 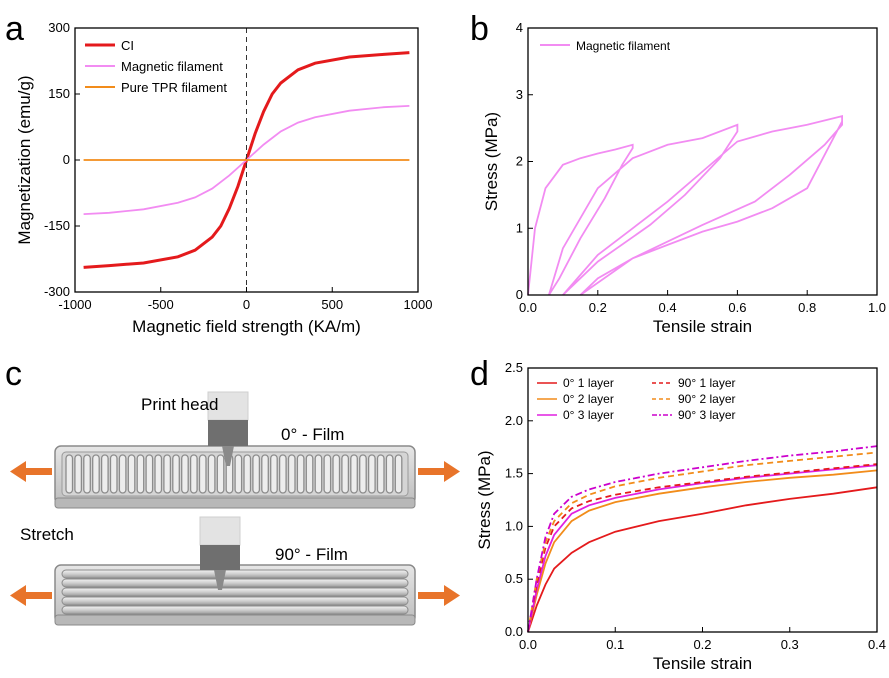 I want to click on y-tick-label: -300, so click(x=57, y=291).